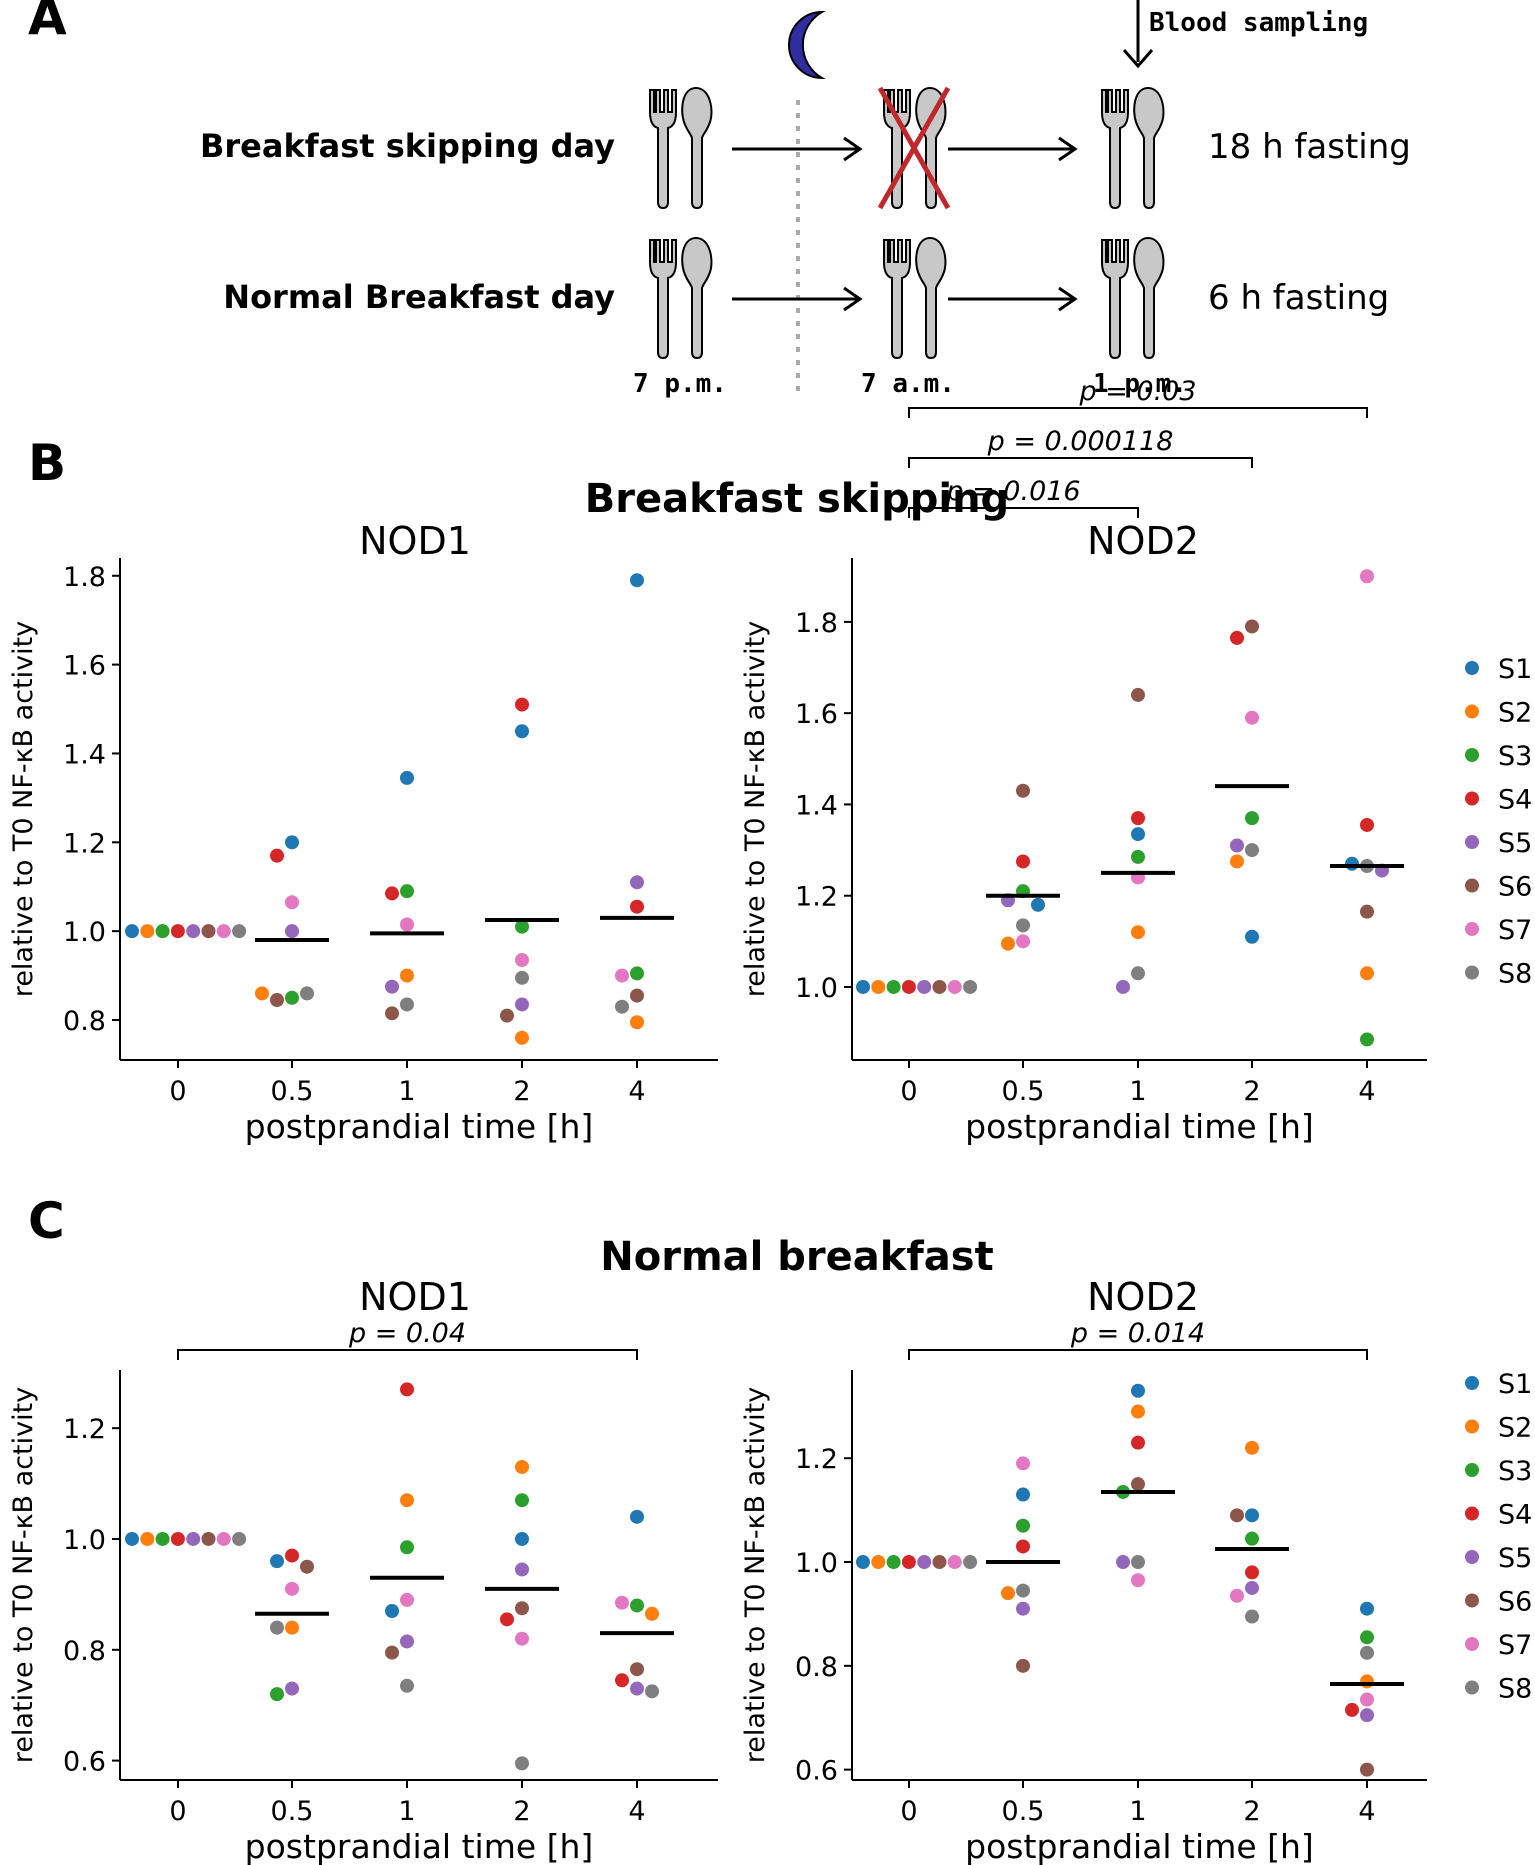 The width and height of the screenshot is (1535, 1865). Describe the element at coordinates (1515, 843) in the screenshot. I see `legend-label: S5` at that location.